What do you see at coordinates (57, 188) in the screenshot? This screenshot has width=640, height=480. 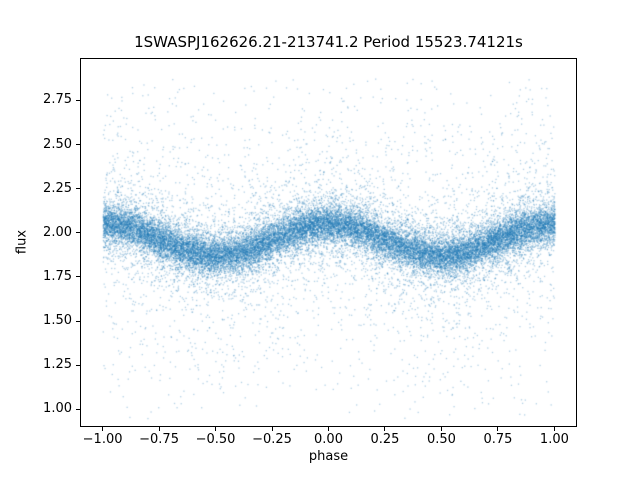 I see `y-tick-label: 2.25` at bounding box center [57, 188].